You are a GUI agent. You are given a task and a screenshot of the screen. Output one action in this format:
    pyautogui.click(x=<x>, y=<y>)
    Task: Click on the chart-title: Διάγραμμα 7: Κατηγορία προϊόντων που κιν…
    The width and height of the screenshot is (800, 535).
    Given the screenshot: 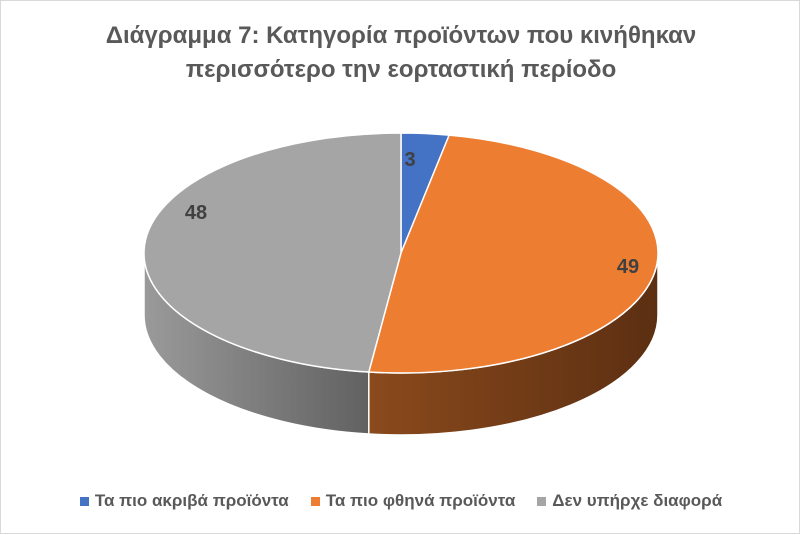 What is the action you would take?
    pyautogui.click(x=400, y=53)
    